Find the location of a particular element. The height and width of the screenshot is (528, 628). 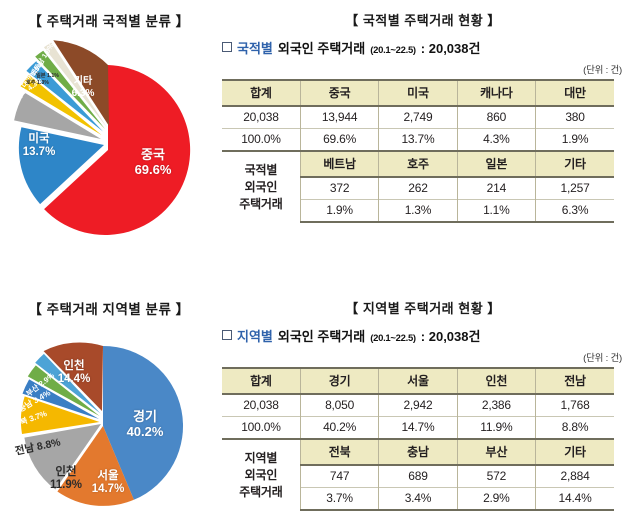

region-unit-note: (단위 : 건) is located at coordinates (602, 358).